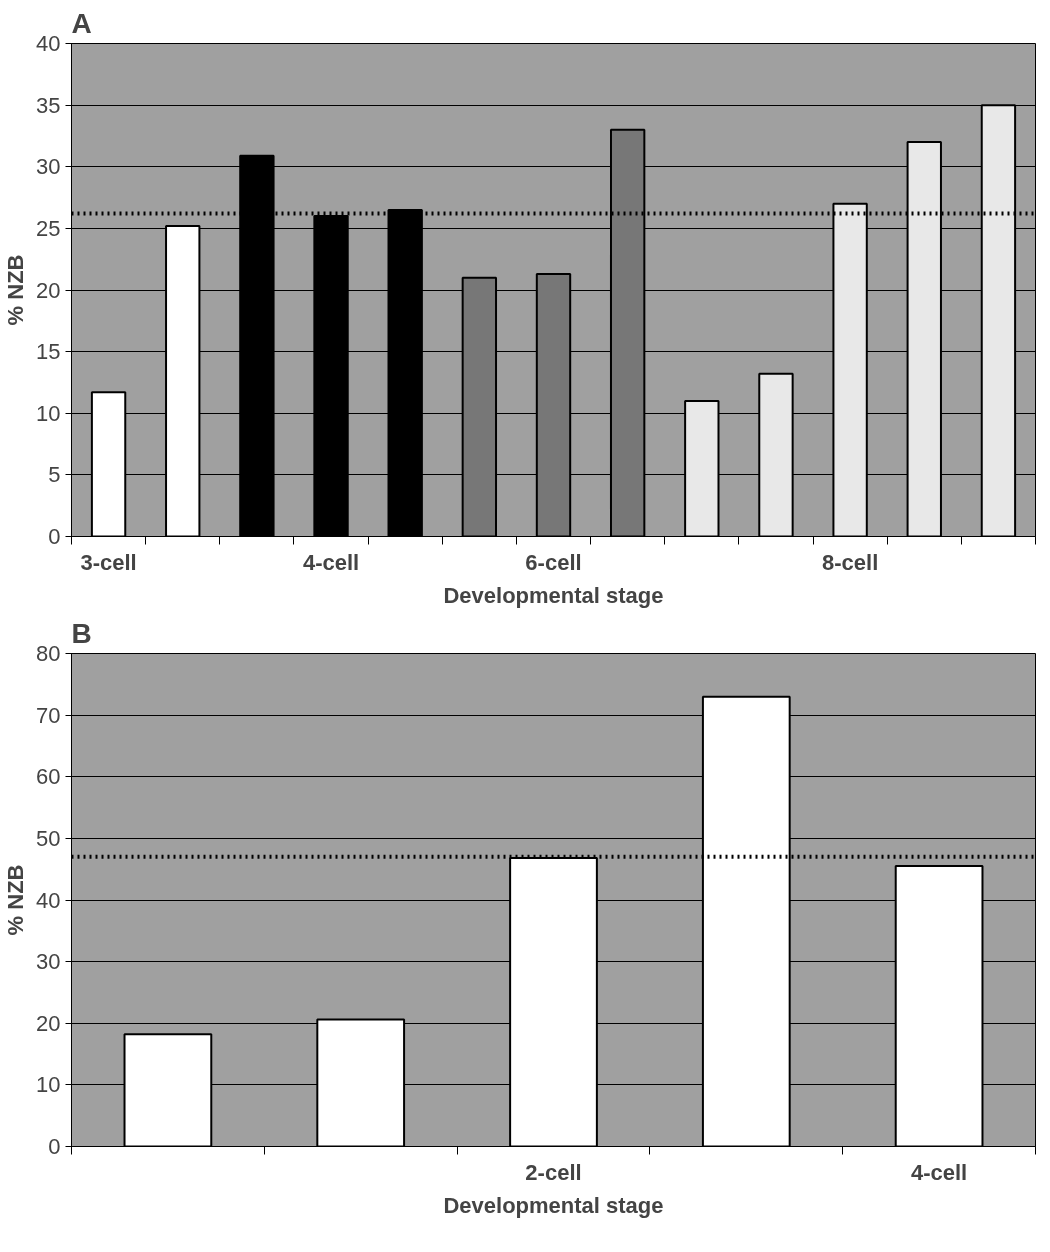 The image size is (1050, 1252). What do you see at coordinates (108, 562) in the screenshot?
I see `x-tick-label: 3-cell` at bounding box center [108, 562].